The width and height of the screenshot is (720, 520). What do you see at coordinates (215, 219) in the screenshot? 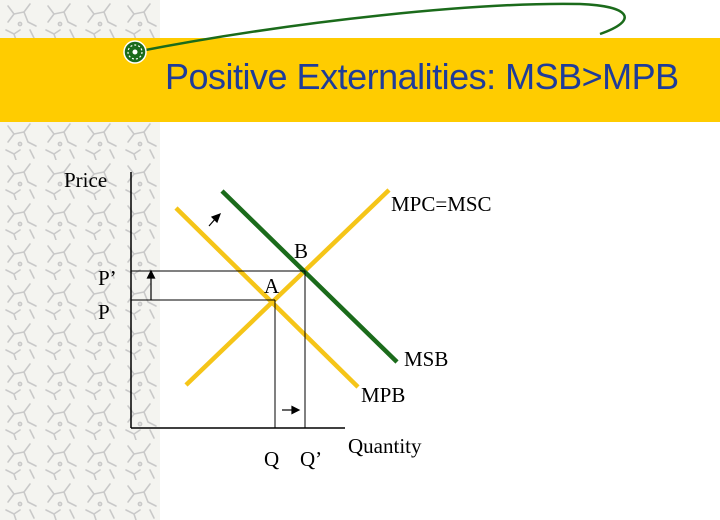
I see `msb-shift-arrow` at bounding box center [215, 219].